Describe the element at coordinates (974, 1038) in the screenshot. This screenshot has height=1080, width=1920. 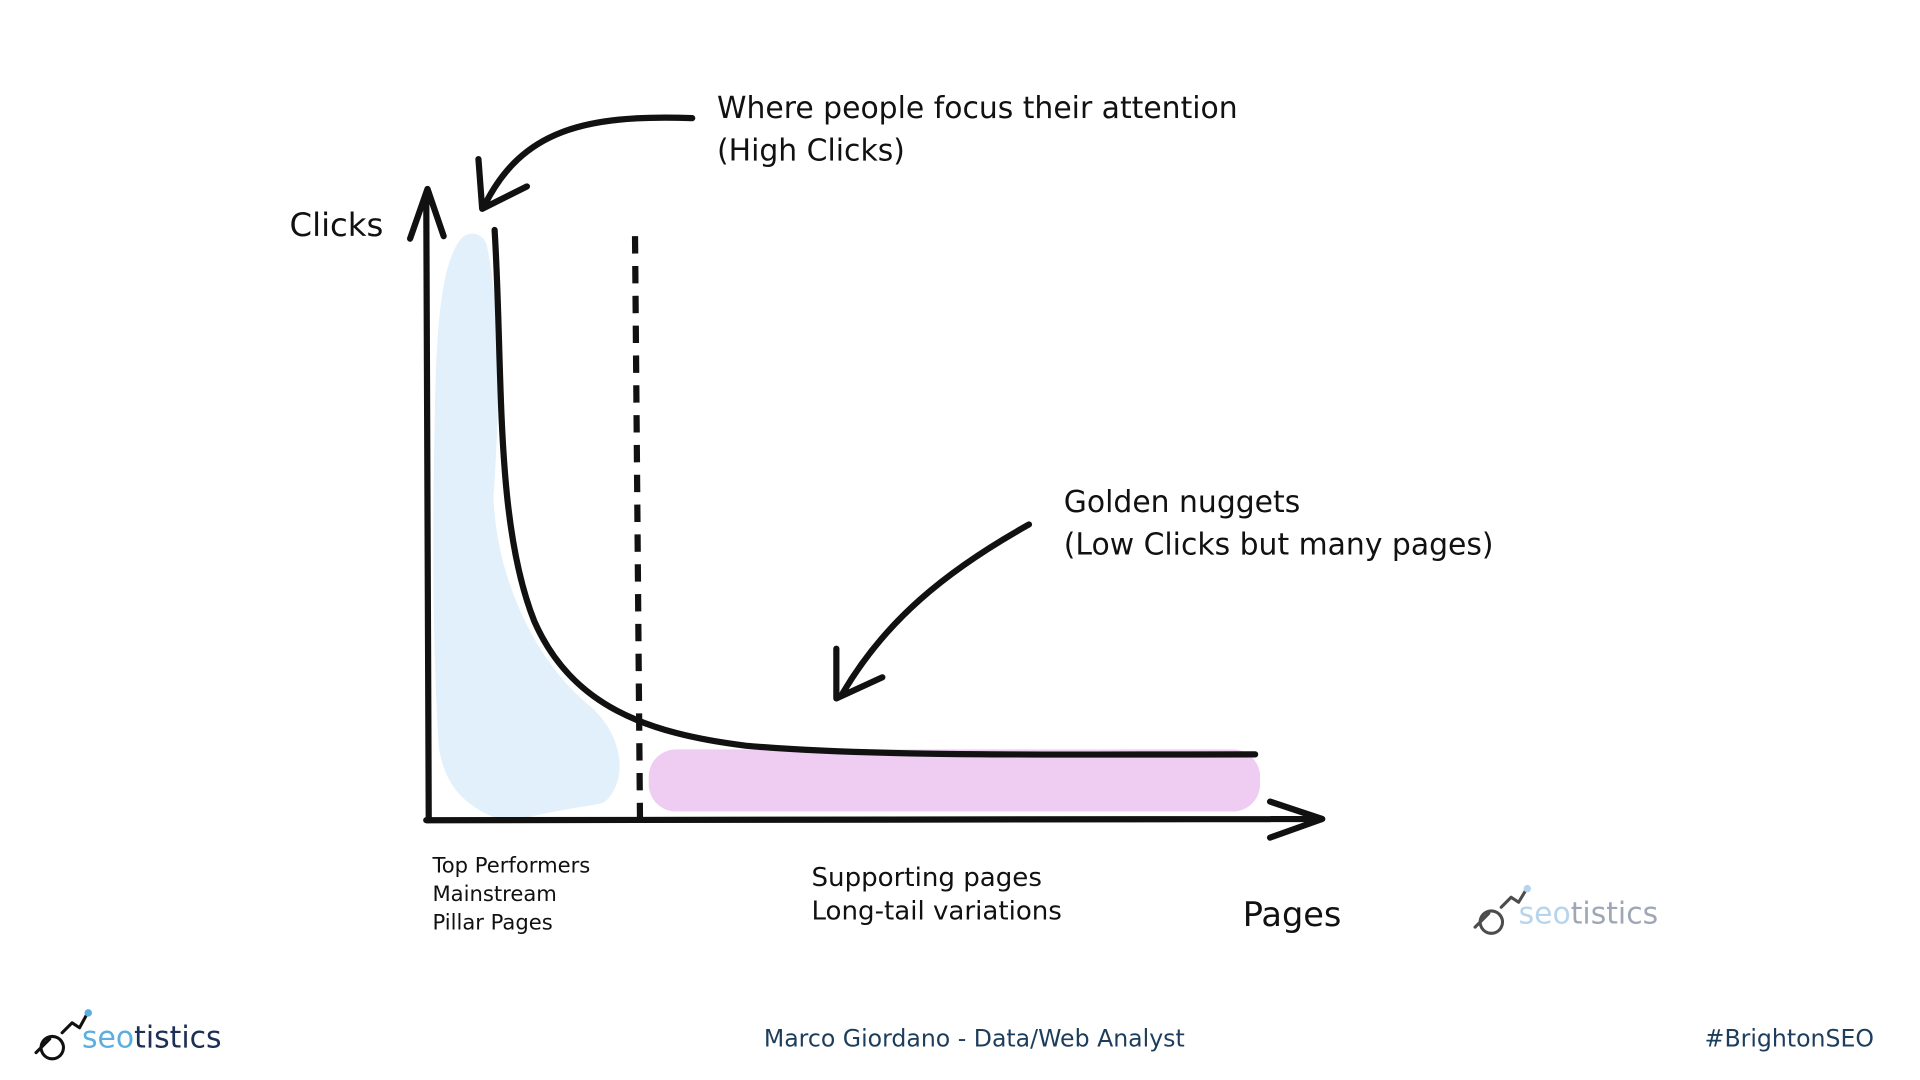
I see `presenter: Marco Giordano - Data/Web Analyst` at that location.